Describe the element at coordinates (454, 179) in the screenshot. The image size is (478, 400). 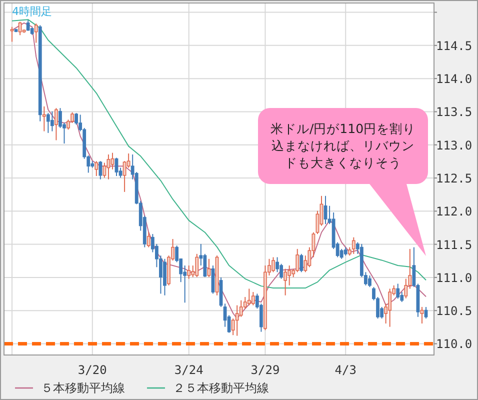
I see `y-tick-label: 112.5` at that location.